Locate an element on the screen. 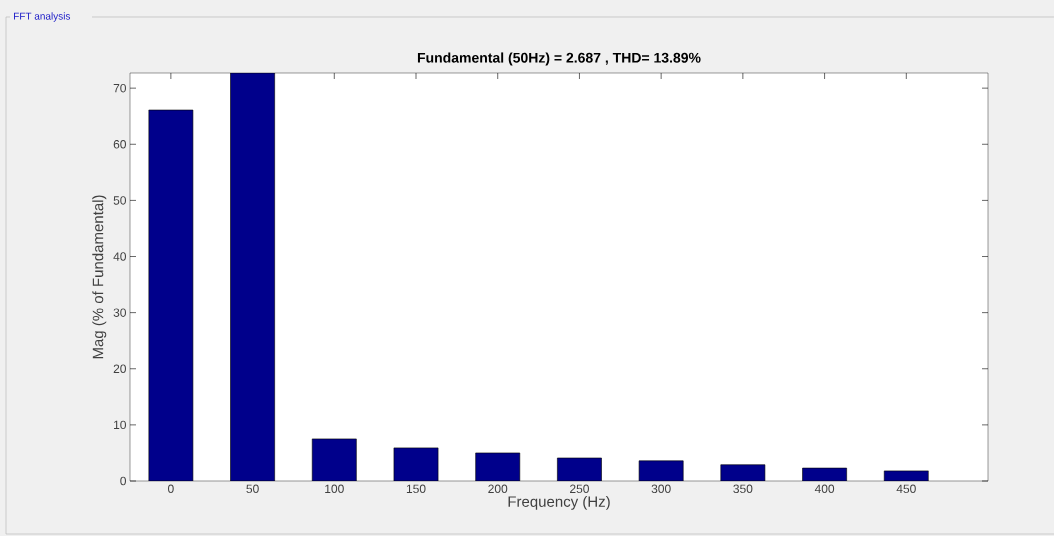 This screenshot has width=1054, height=536. y-tick-label: 50 is located at coordinates (120, 200).